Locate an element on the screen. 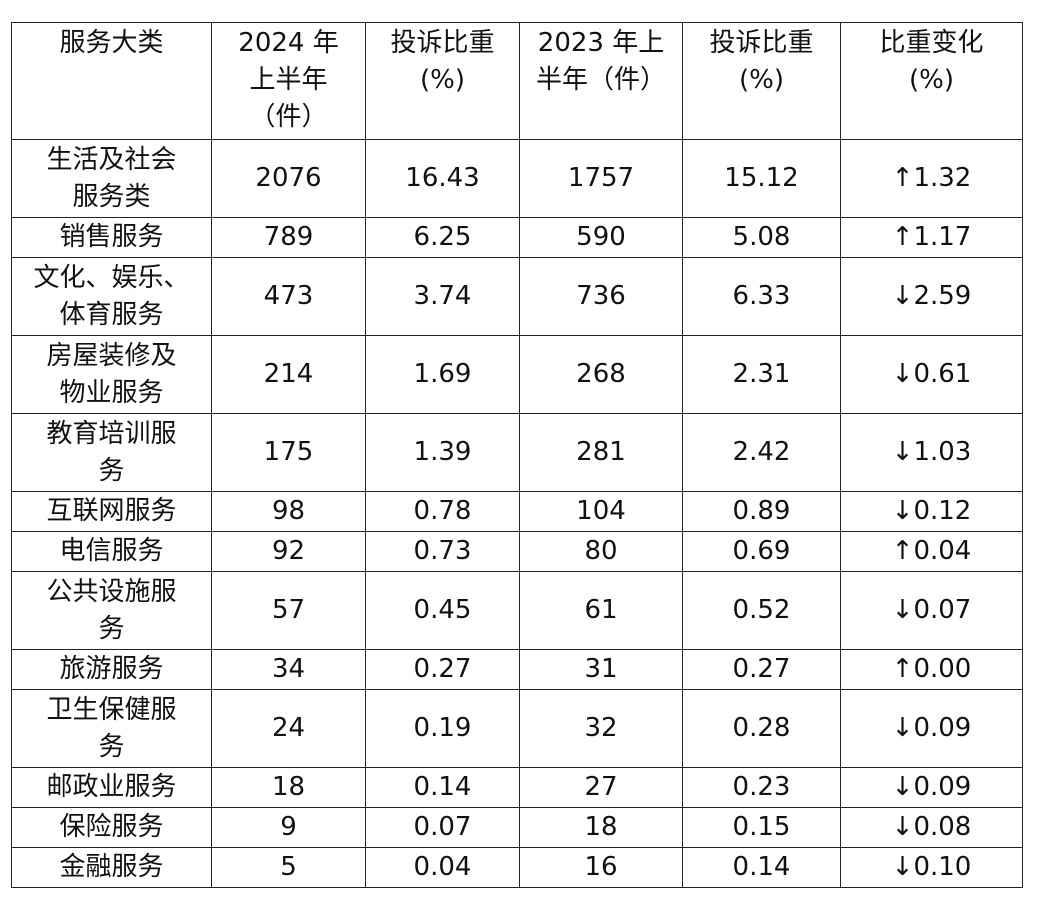 This screenshot has height=907, width=1043. cell-2023-count: 736 is located at coordinates (601, 296).